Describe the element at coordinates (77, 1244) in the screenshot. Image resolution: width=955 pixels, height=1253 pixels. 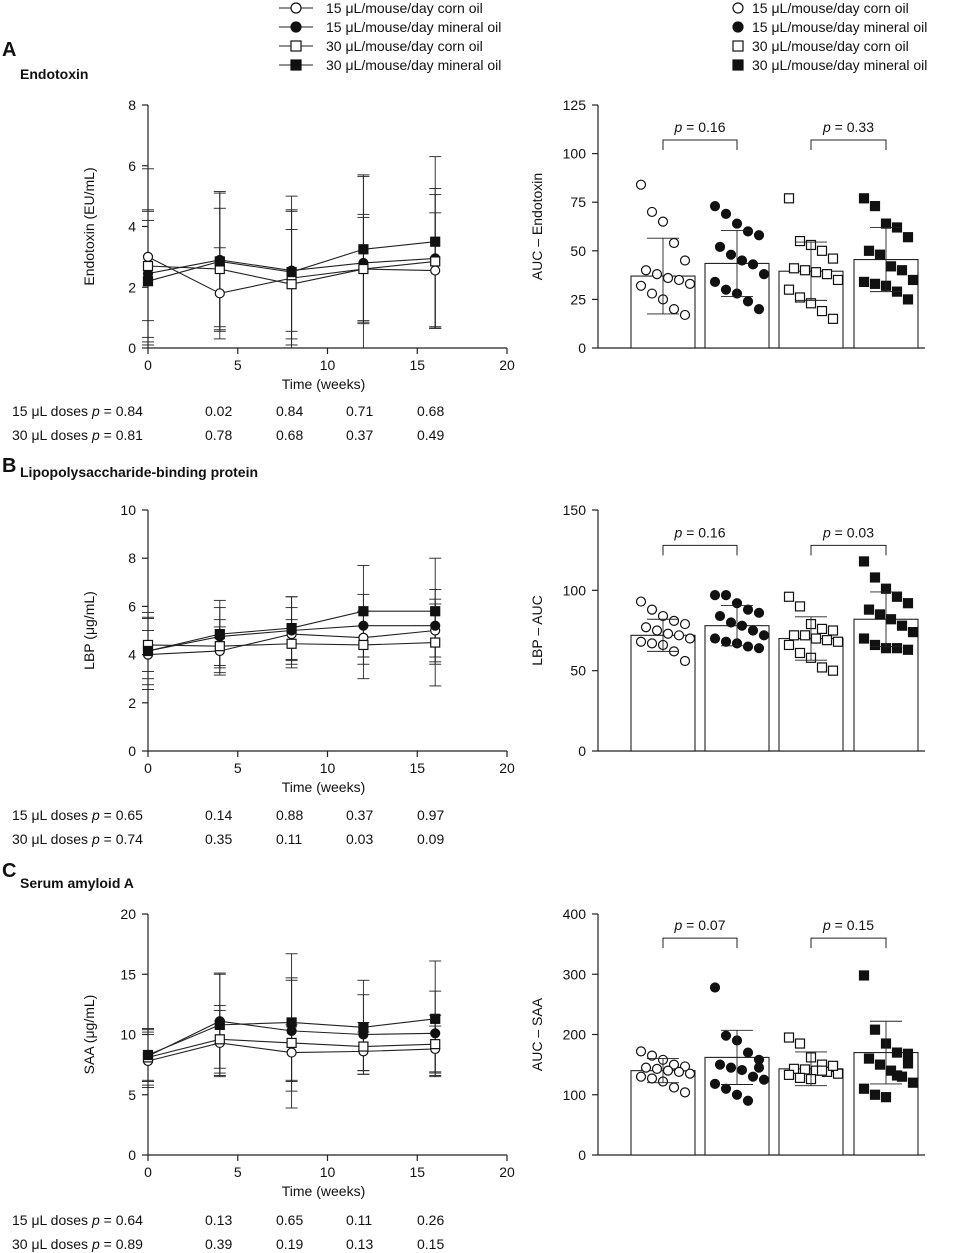
I see `p-row-label: 30 μL doses p = 0.89` at that location.